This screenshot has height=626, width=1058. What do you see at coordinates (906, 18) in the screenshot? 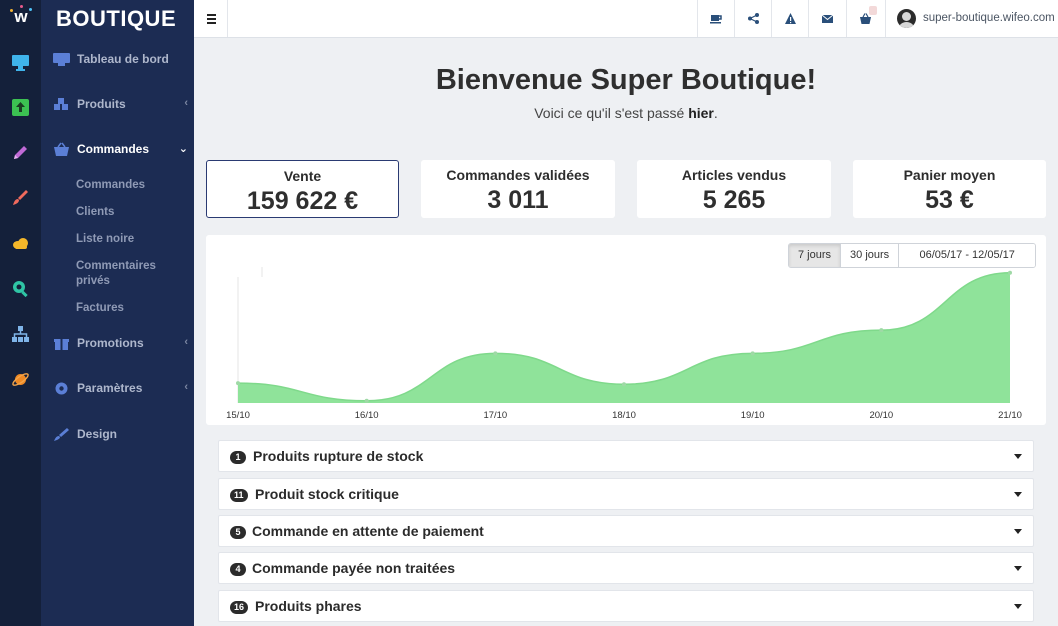
I see `avatar` at bounding box center [906, 18].